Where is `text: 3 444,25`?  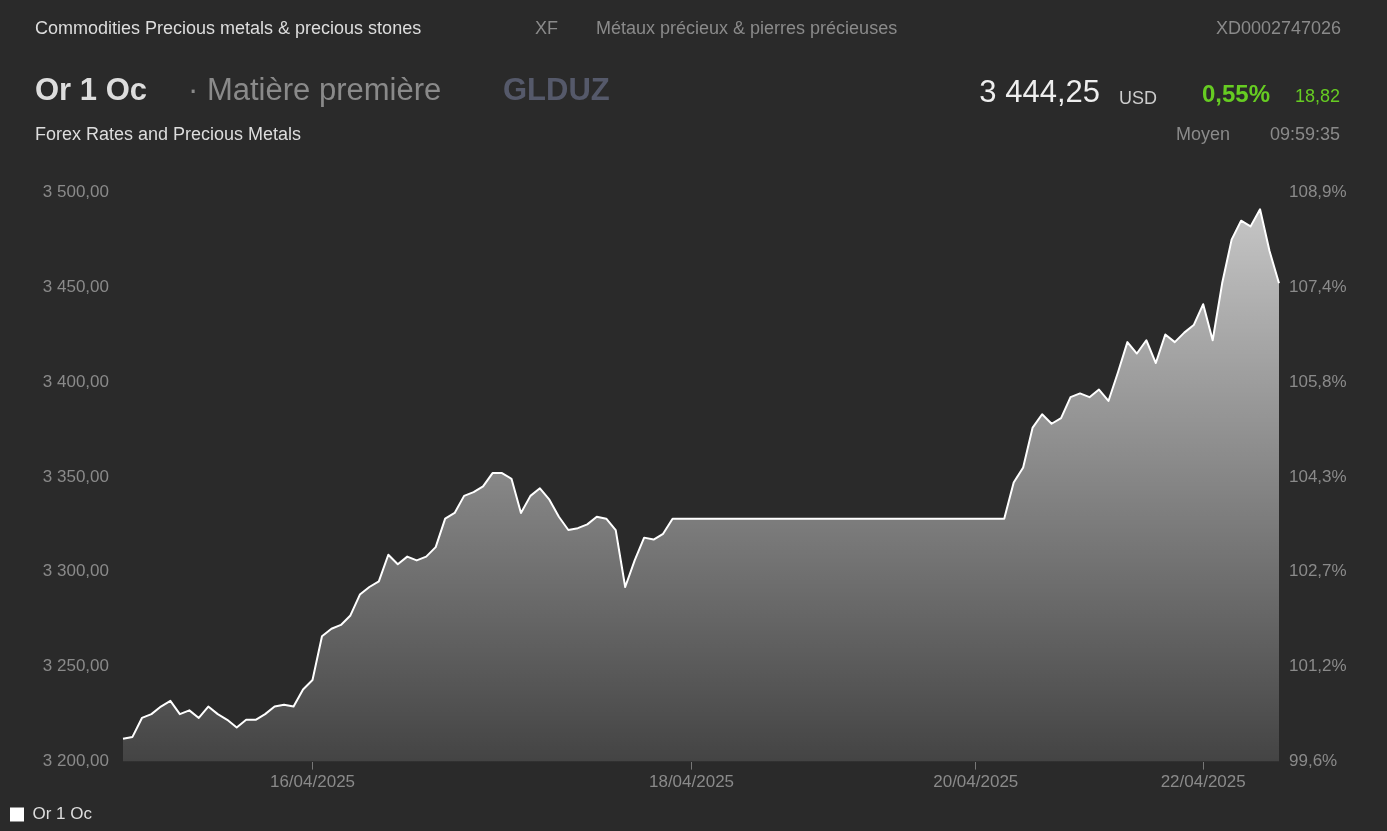 text: 3 444,25 is located at coordinates (1039, 92).